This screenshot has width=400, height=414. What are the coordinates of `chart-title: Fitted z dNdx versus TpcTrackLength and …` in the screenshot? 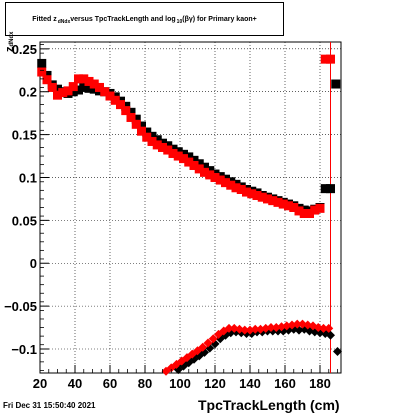 It's located at (144, 19).